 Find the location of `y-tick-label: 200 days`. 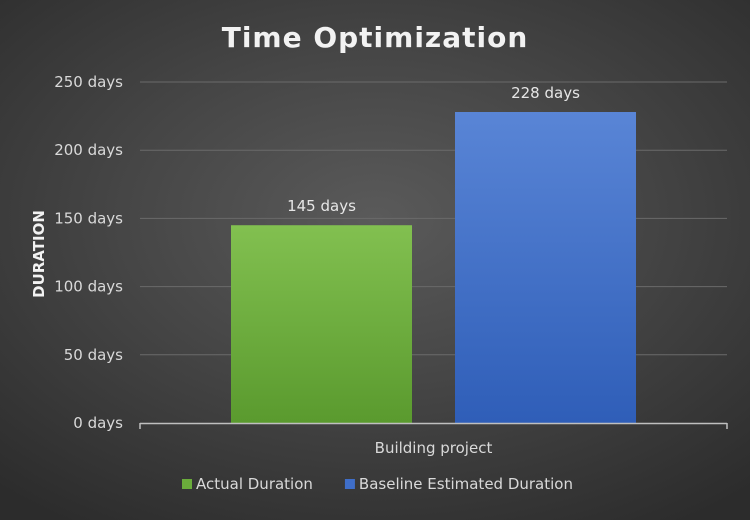

y-tick-label: 200 days is located at coordinates (88, 150).